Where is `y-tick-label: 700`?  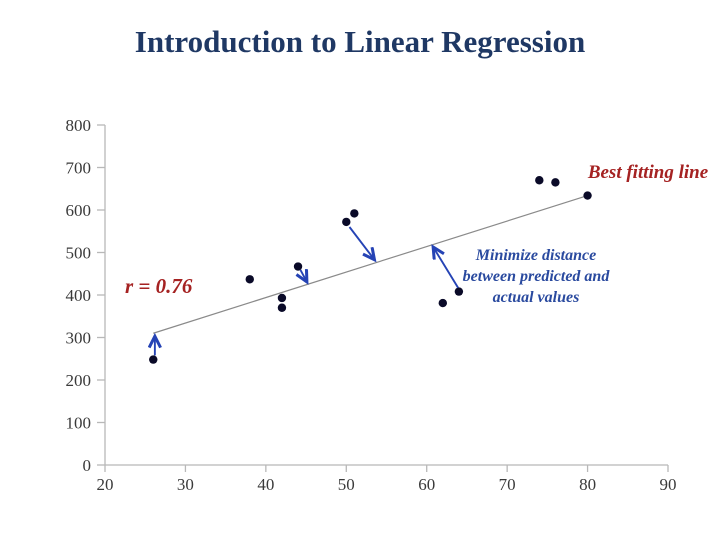 y-tick-label: 700 is located at coordinates (79, 168).